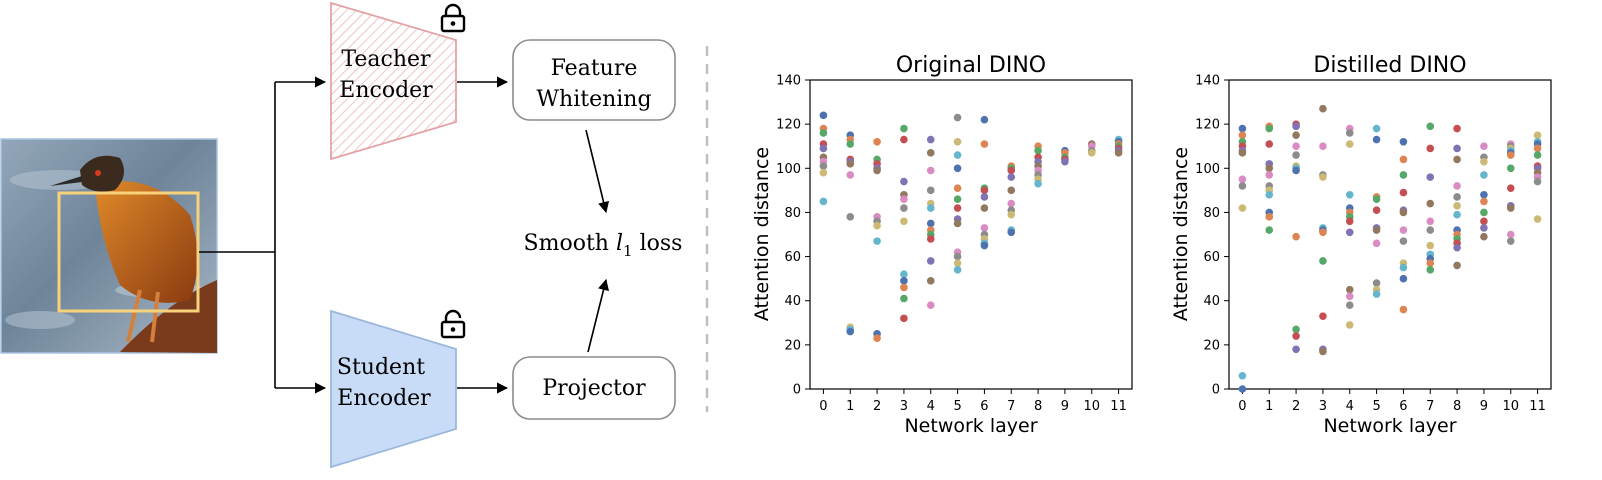  Describe the element at coordinates (453, 18) in the screenshot. I see `lock-closed-icon` at that location.